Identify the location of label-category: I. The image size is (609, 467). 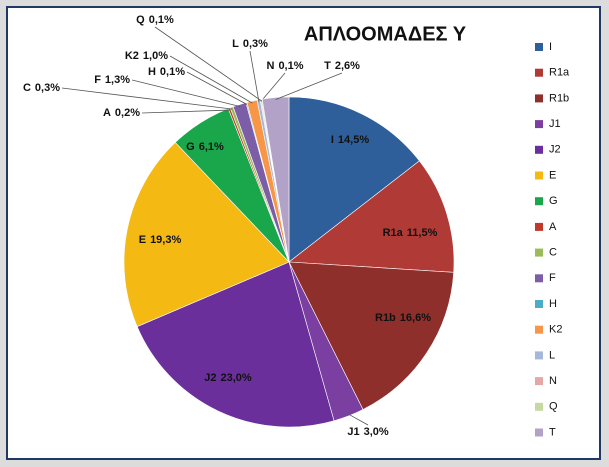
(332, 140).